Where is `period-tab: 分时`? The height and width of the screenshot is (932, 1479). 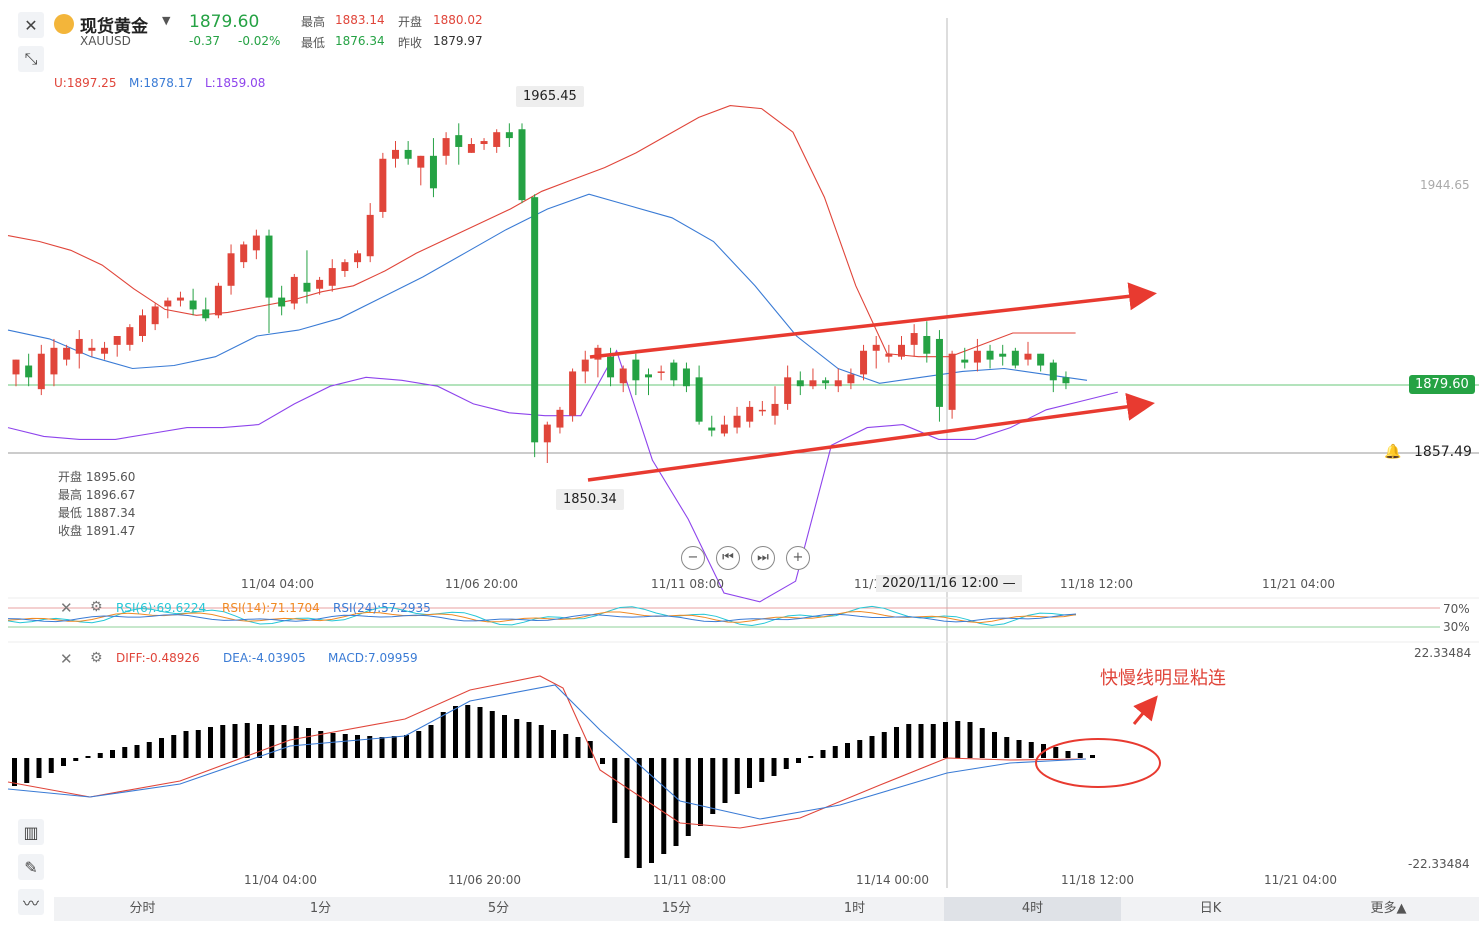
period-tab: 分时 is located at coordinates (142, 908).